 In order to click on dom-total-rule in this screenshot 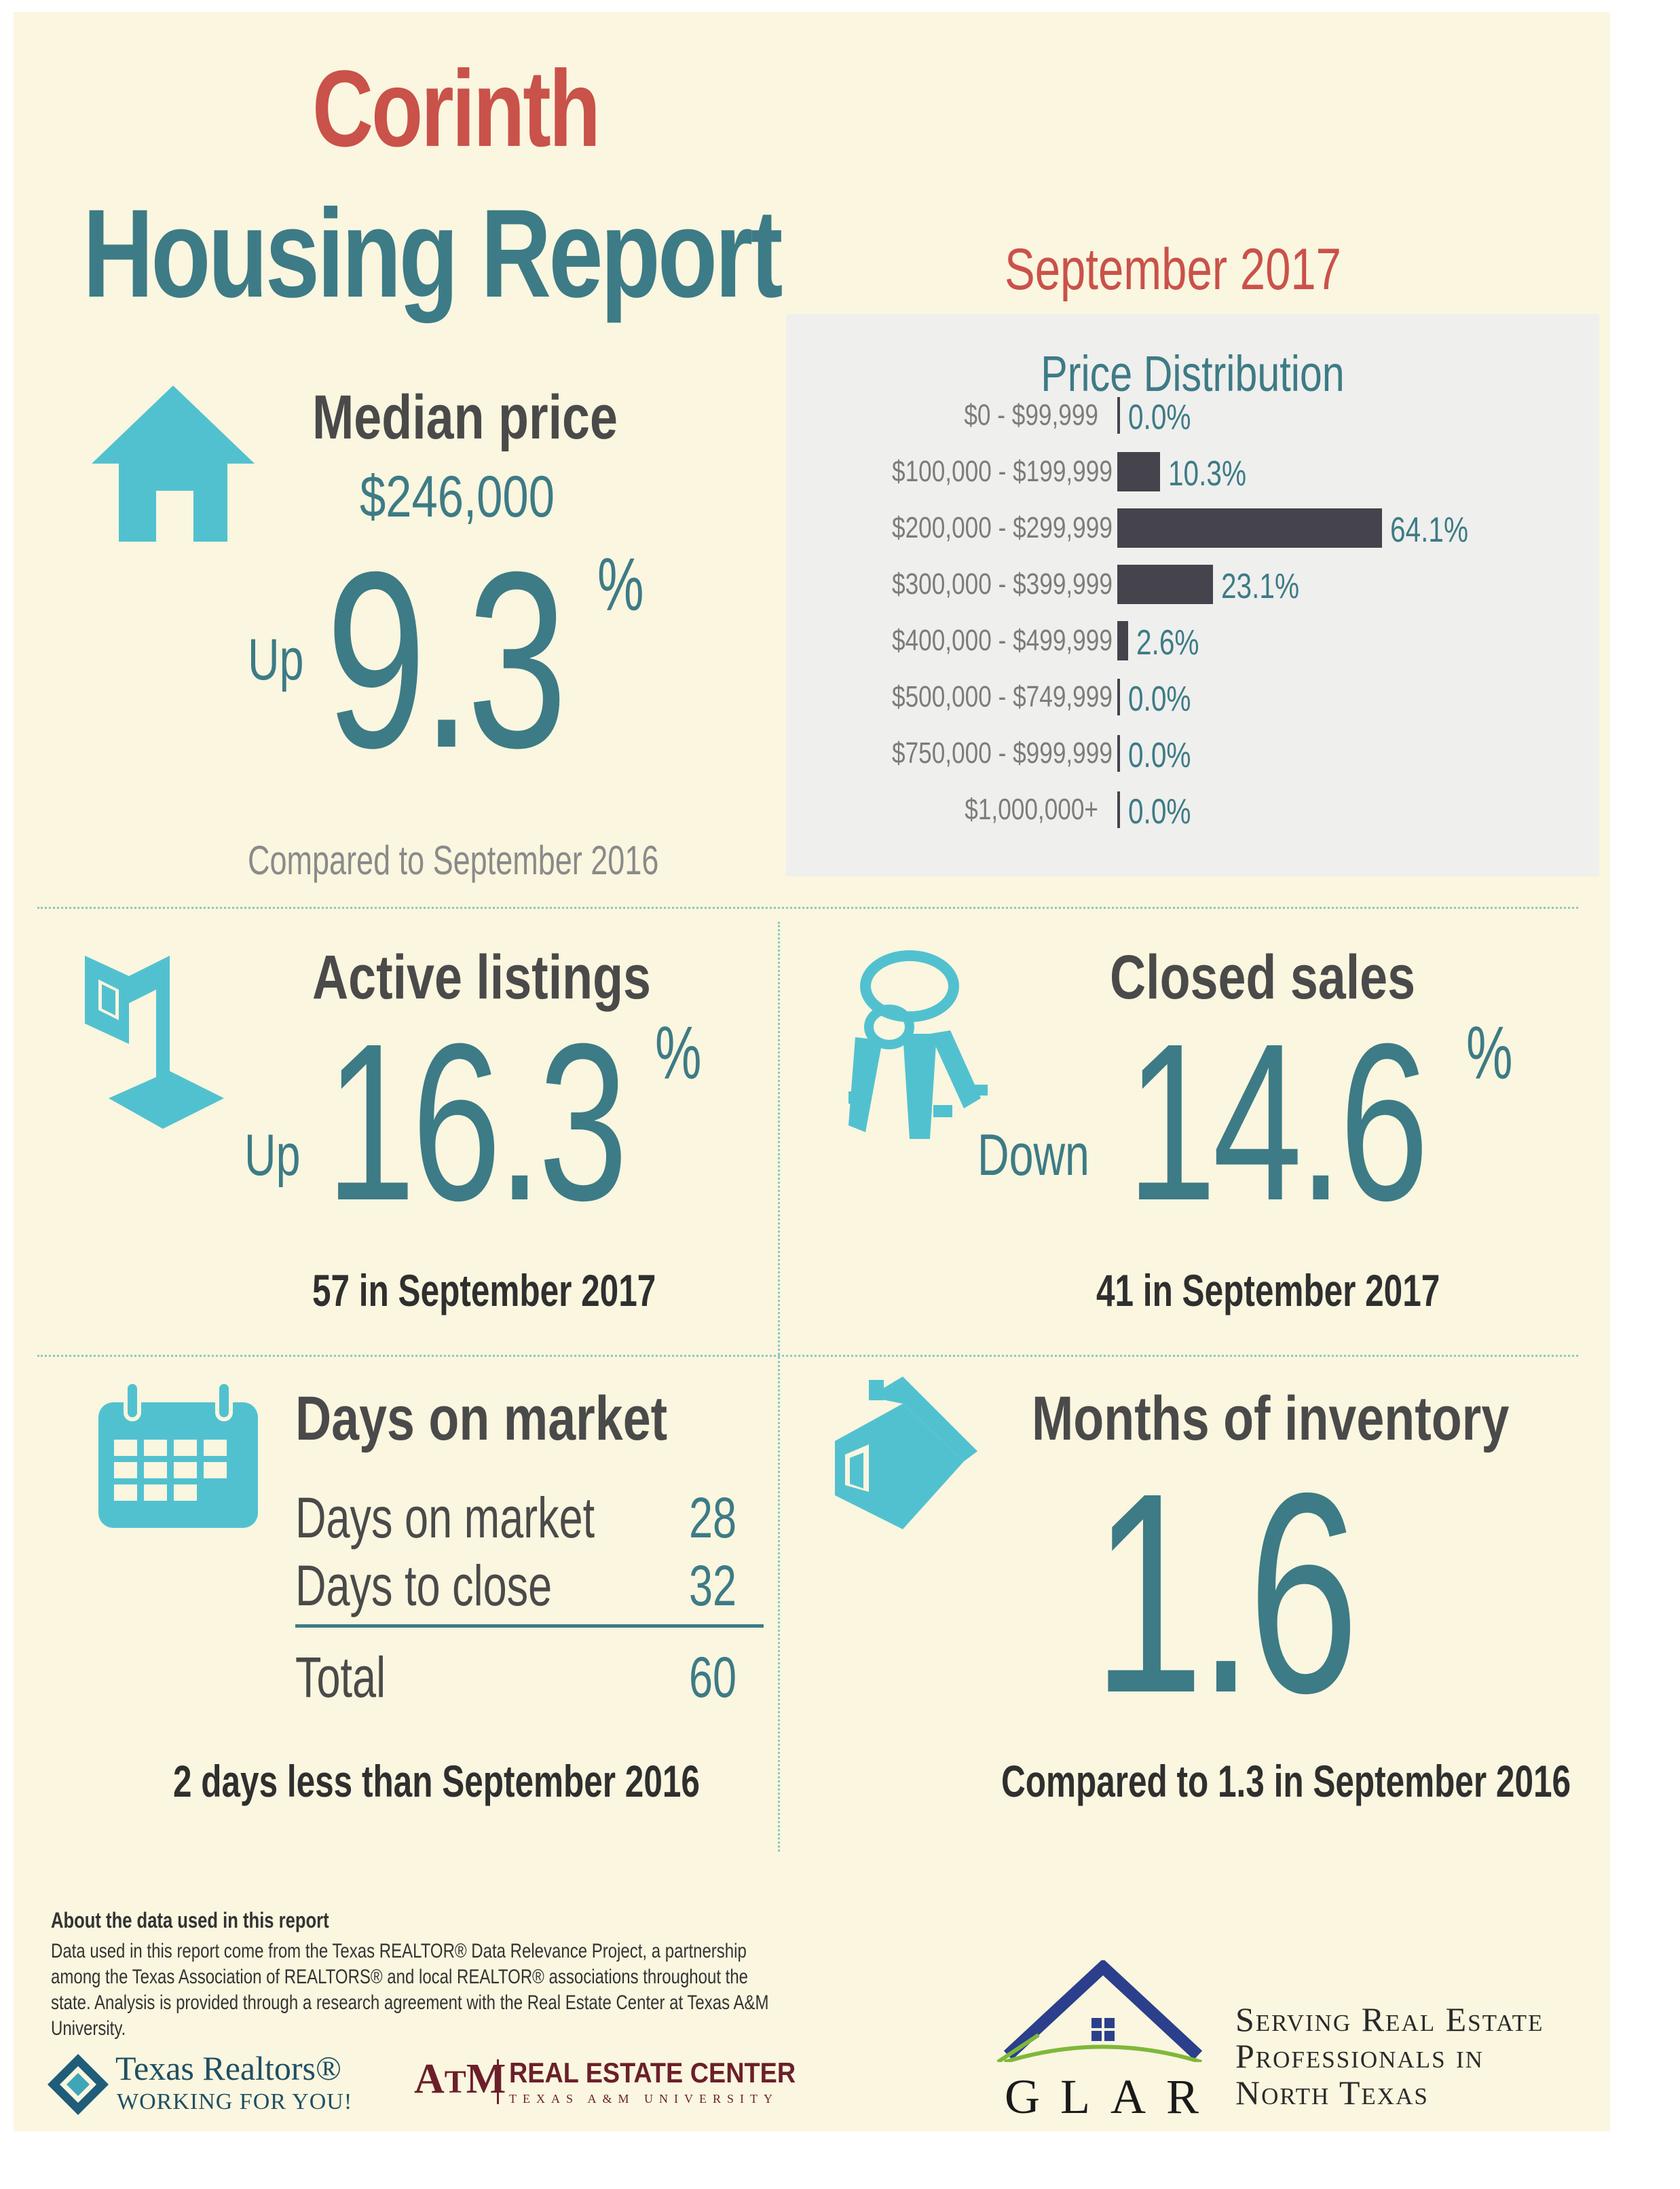, I will do `click(530, 1626)`.